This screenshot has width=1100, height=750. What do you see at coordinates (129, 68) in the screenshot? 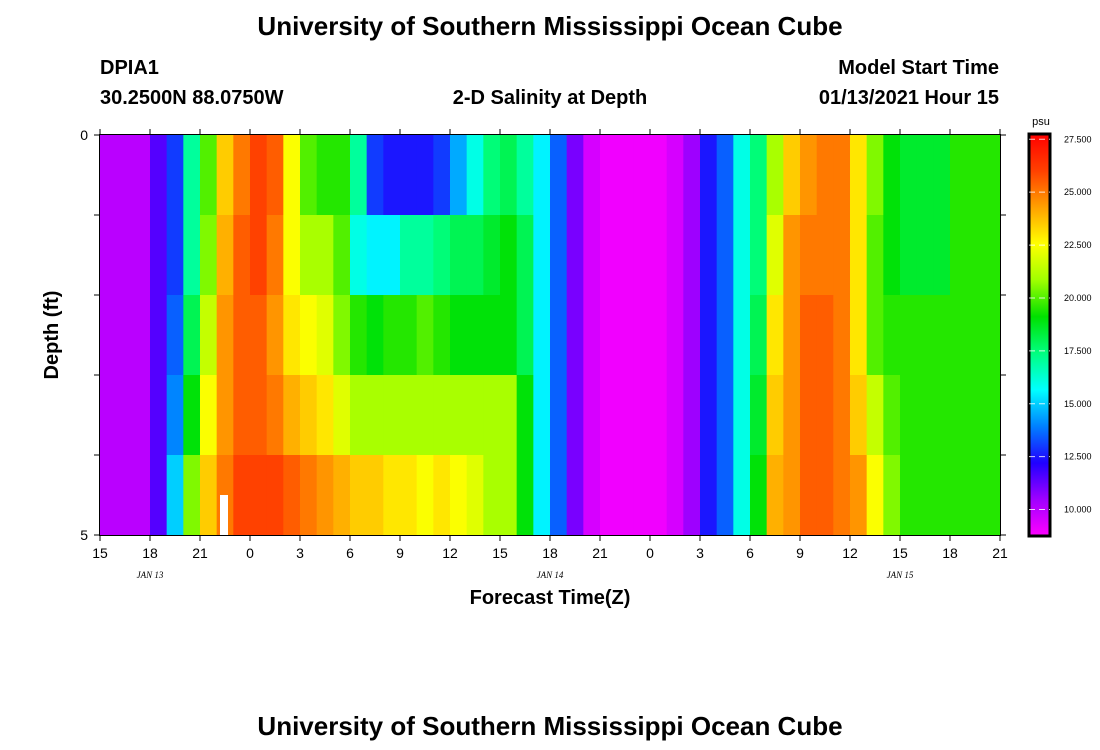
I see `station-id: DPIA1` at bounding box center [129, 68].